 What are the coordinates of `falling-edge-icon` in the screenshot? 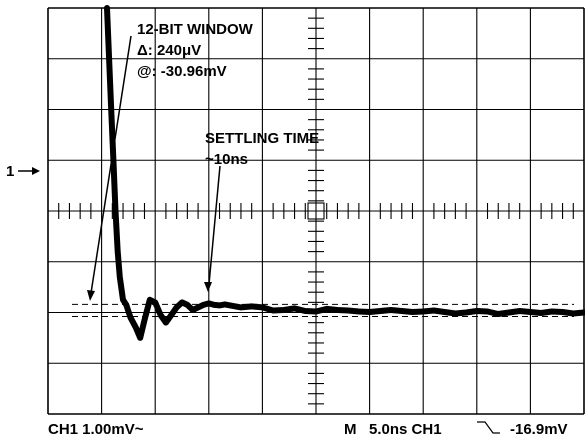 It's located at (488, 427).